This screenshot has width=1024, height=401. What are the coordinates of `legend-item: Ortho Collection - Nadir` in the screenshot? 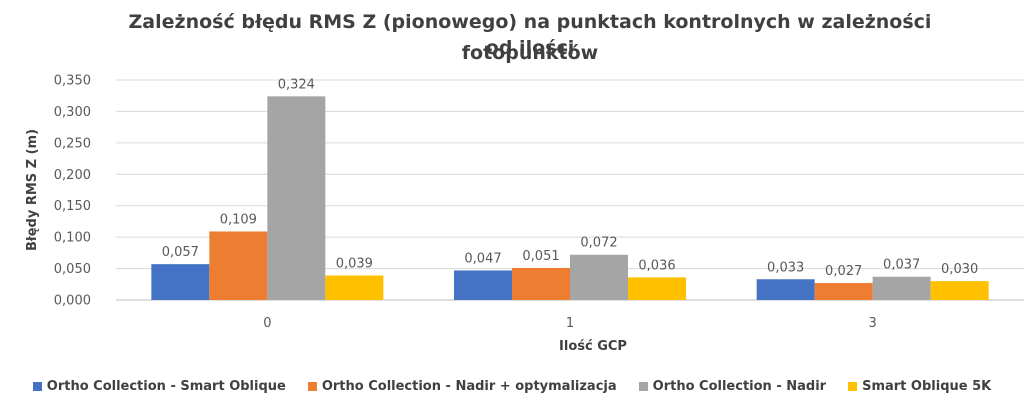 It's located at (732, 386).